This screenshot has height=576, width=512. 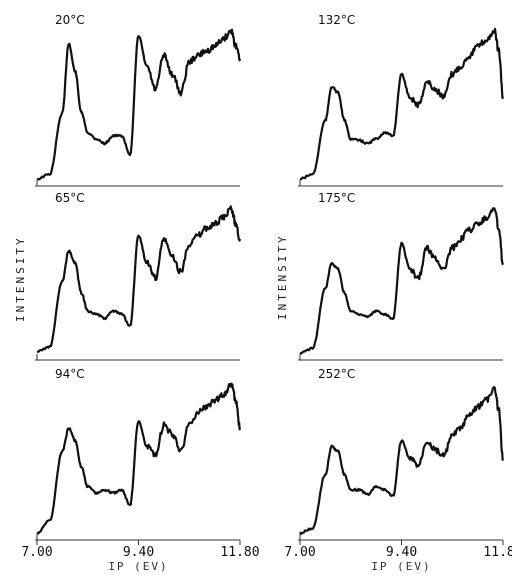 I want to click on y-axis-label-right: INTENSITY, so click(x=282, y=276).